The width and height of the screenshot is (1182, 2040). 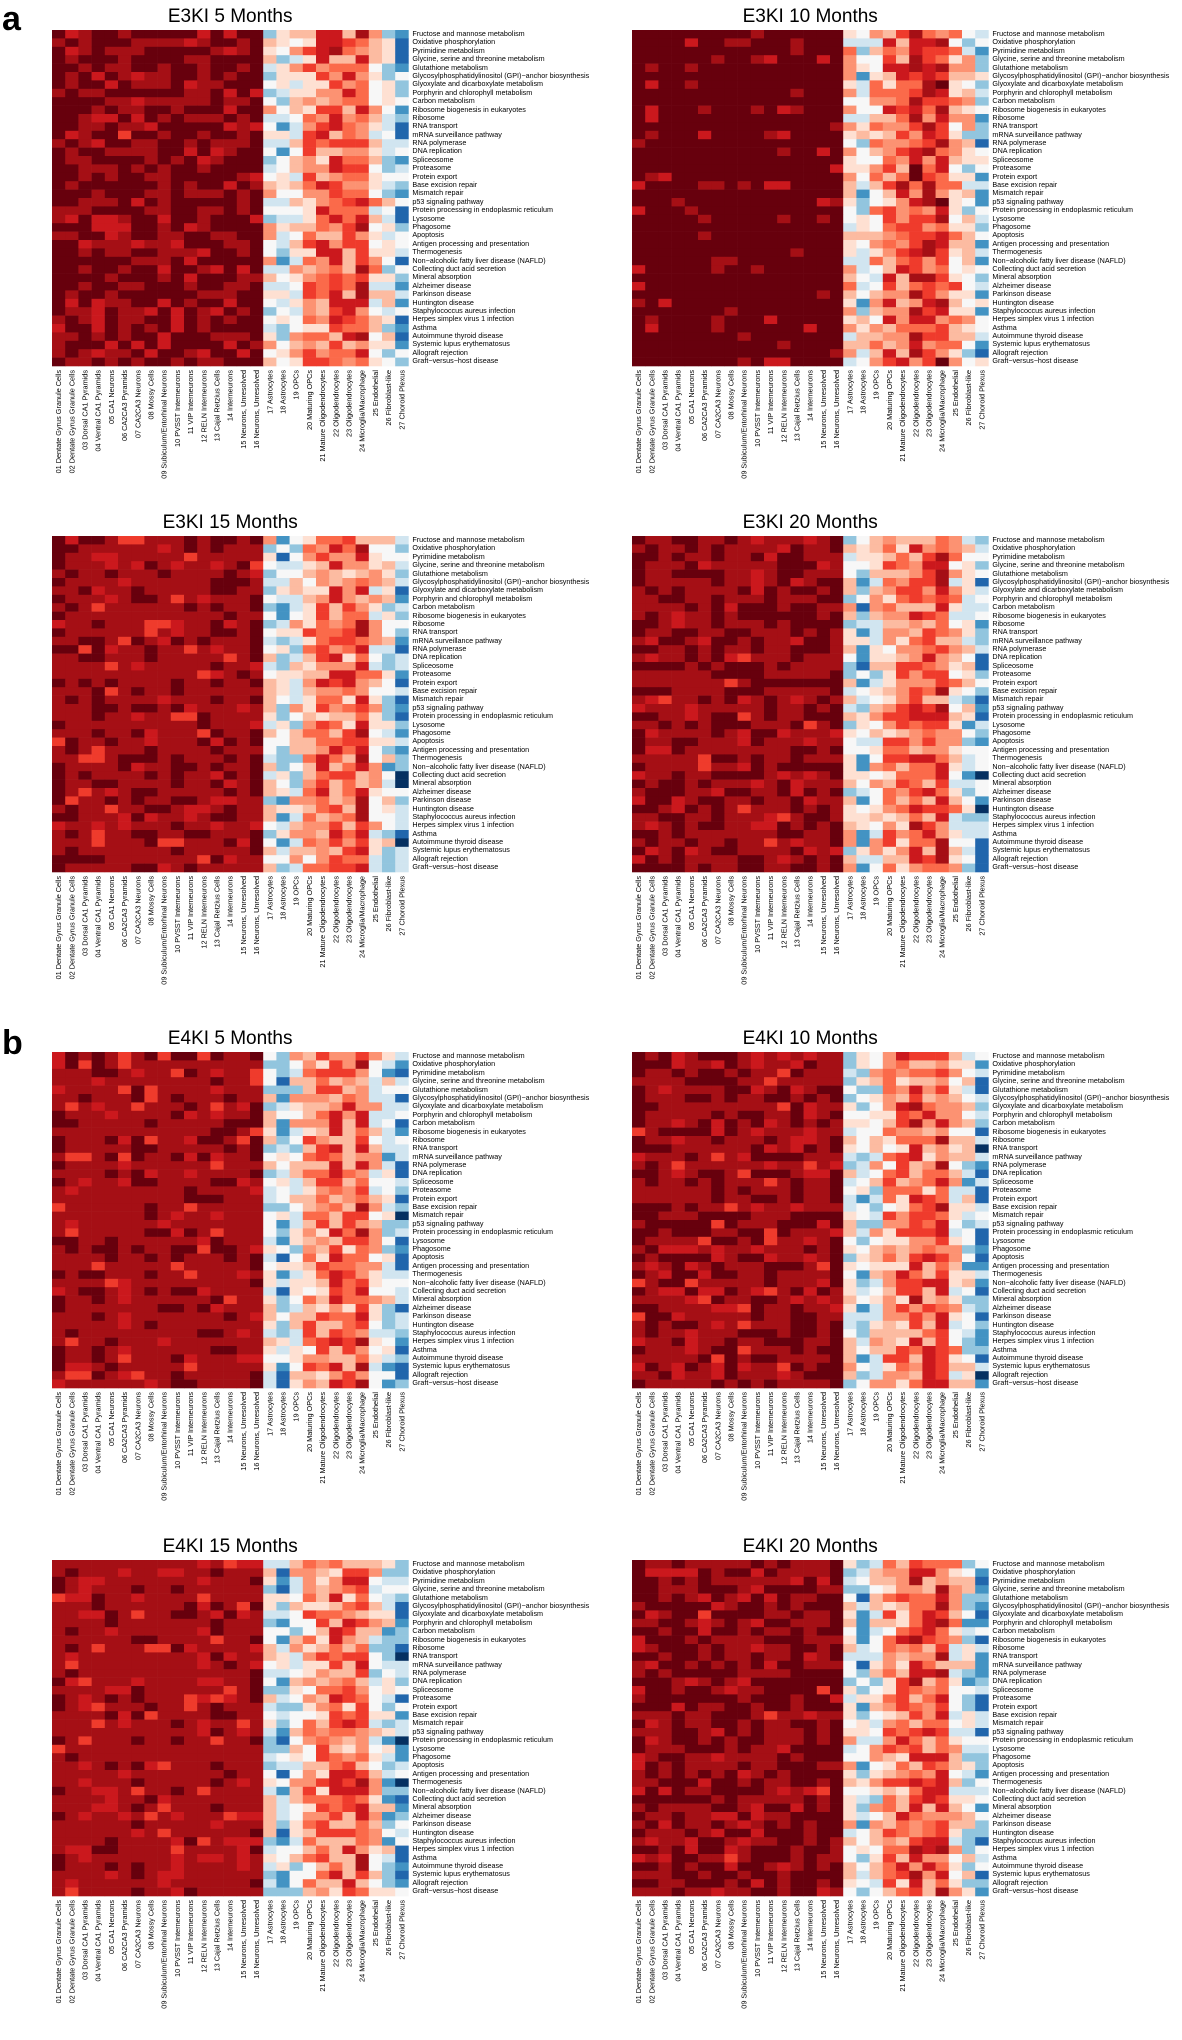 What do you see at coordinates (1008, 117) in the screenshot?
I see `pathway-label: Ribosome` at bounding box center [1008, 117].